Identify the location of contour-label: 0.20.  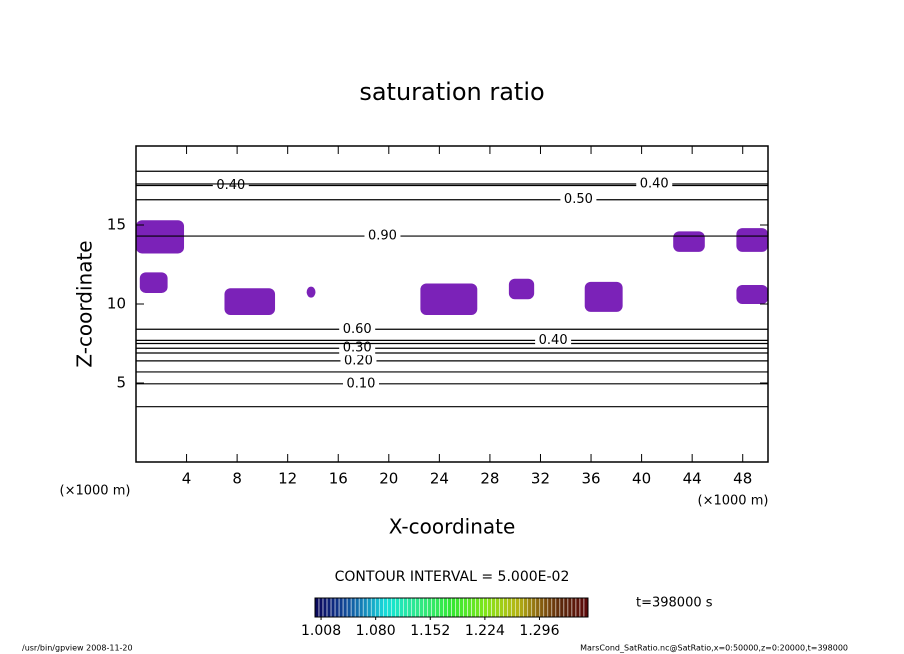
(358, 360).